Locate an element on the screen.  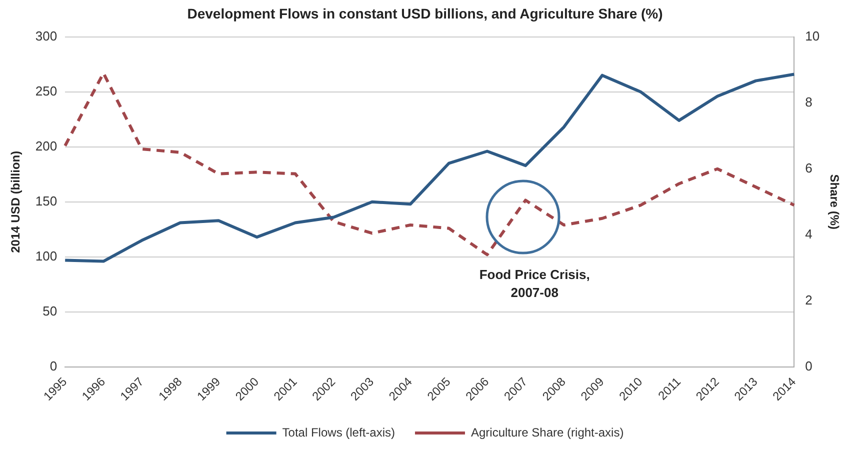
y-tick-label: 300 is located at coordinates (46, 36).